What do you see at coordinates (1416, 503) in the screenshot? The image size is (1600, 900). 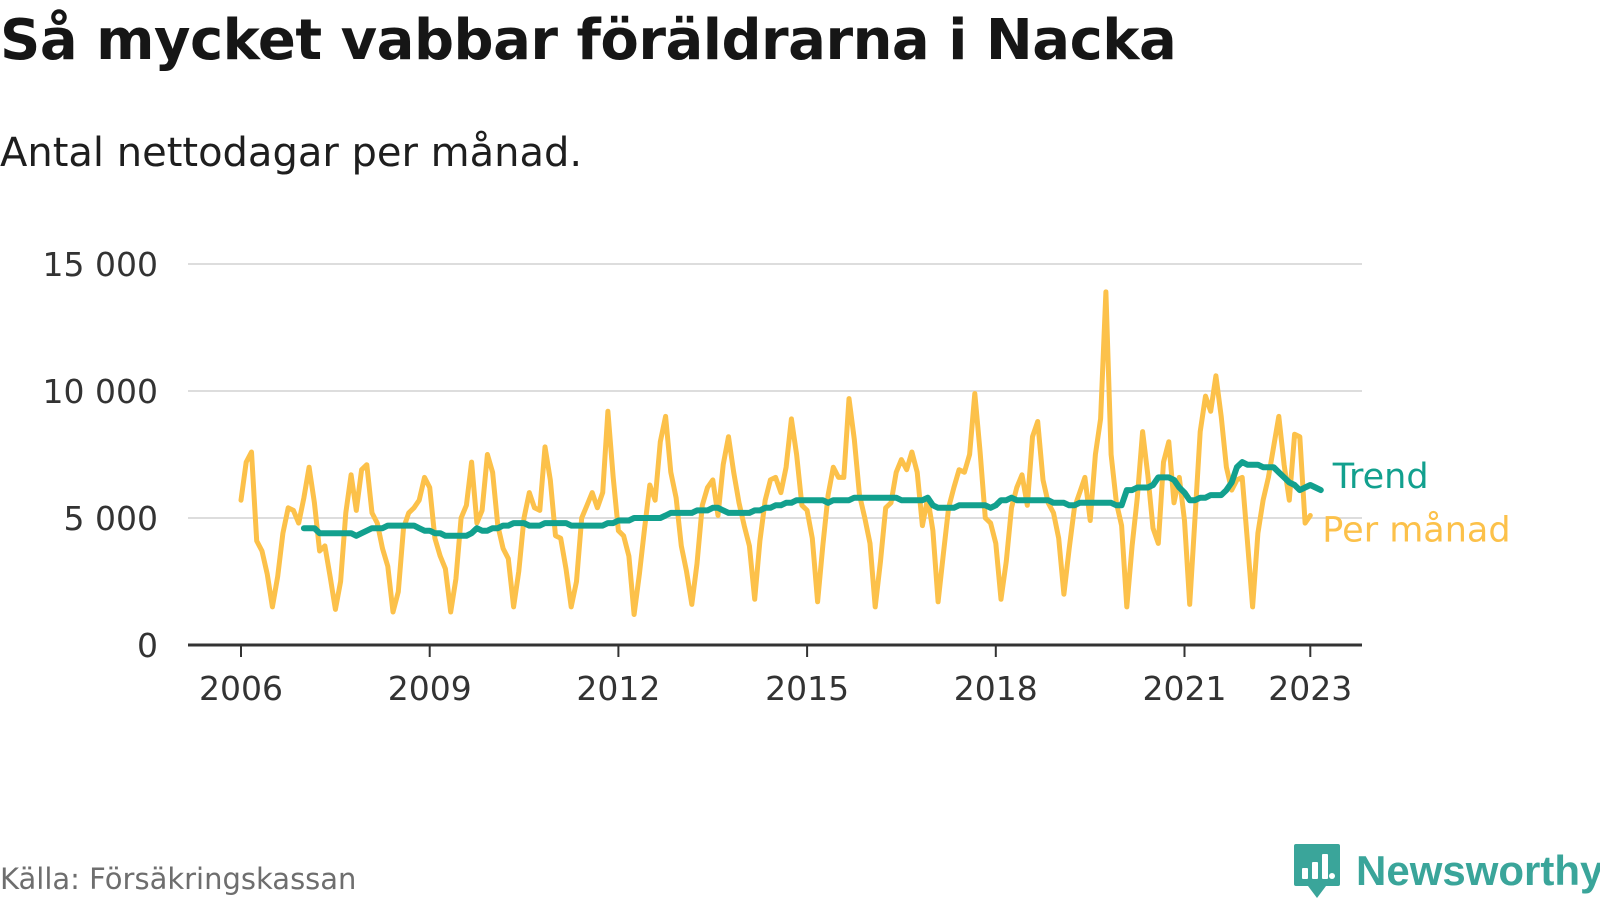 I see `series-labels: Per månad Trend` at bounding box center [1416, 503].